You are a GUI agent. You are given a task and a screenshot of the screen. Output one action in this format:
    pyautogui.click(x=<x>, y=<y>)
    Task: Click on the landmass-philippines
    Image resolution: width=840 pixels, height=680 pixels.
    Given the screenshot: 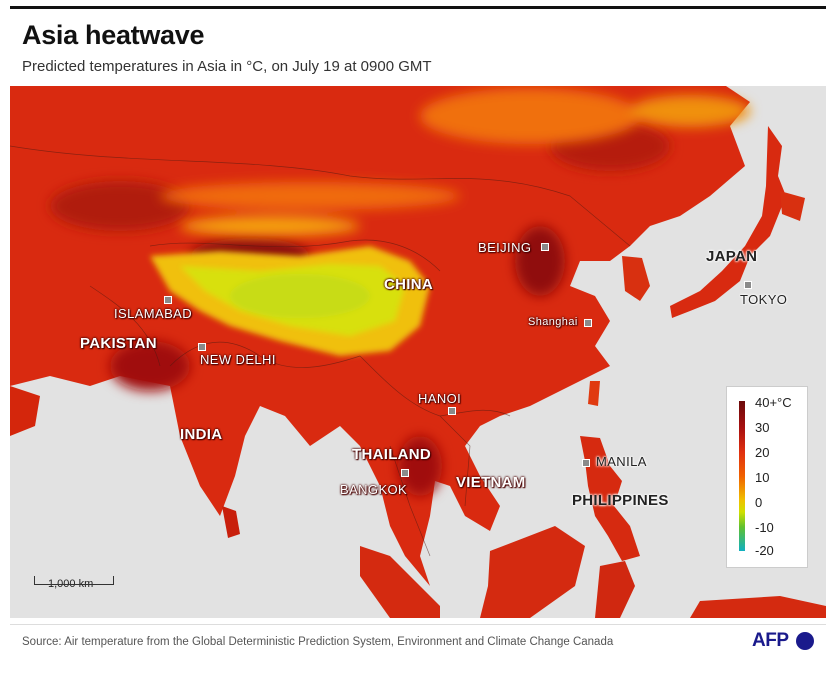 What is the action you would take?
    pyautogui.click(x=610, y=498)
    